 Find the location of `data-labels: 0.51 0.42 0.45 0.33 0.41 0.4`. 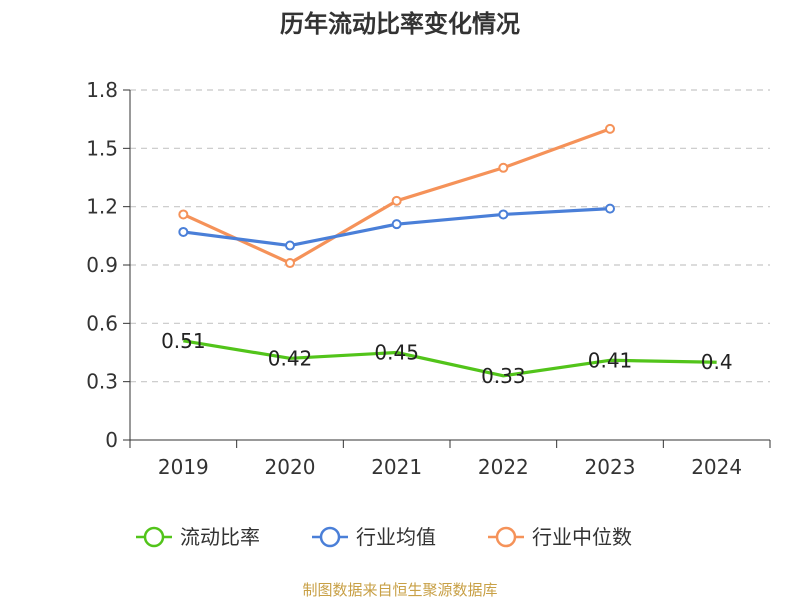

data-labels: 0.51 0.42 0.45 0.33 0.41 0.4 is located at coordinates (447, 358).